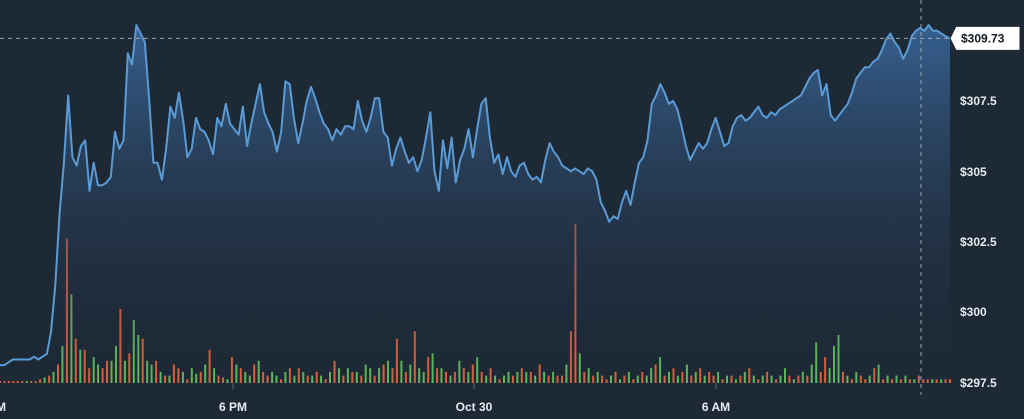  Describe the element at coordinates (716, 407) in the screenshot. I see `x-tick-label: 6 AM` at that location.